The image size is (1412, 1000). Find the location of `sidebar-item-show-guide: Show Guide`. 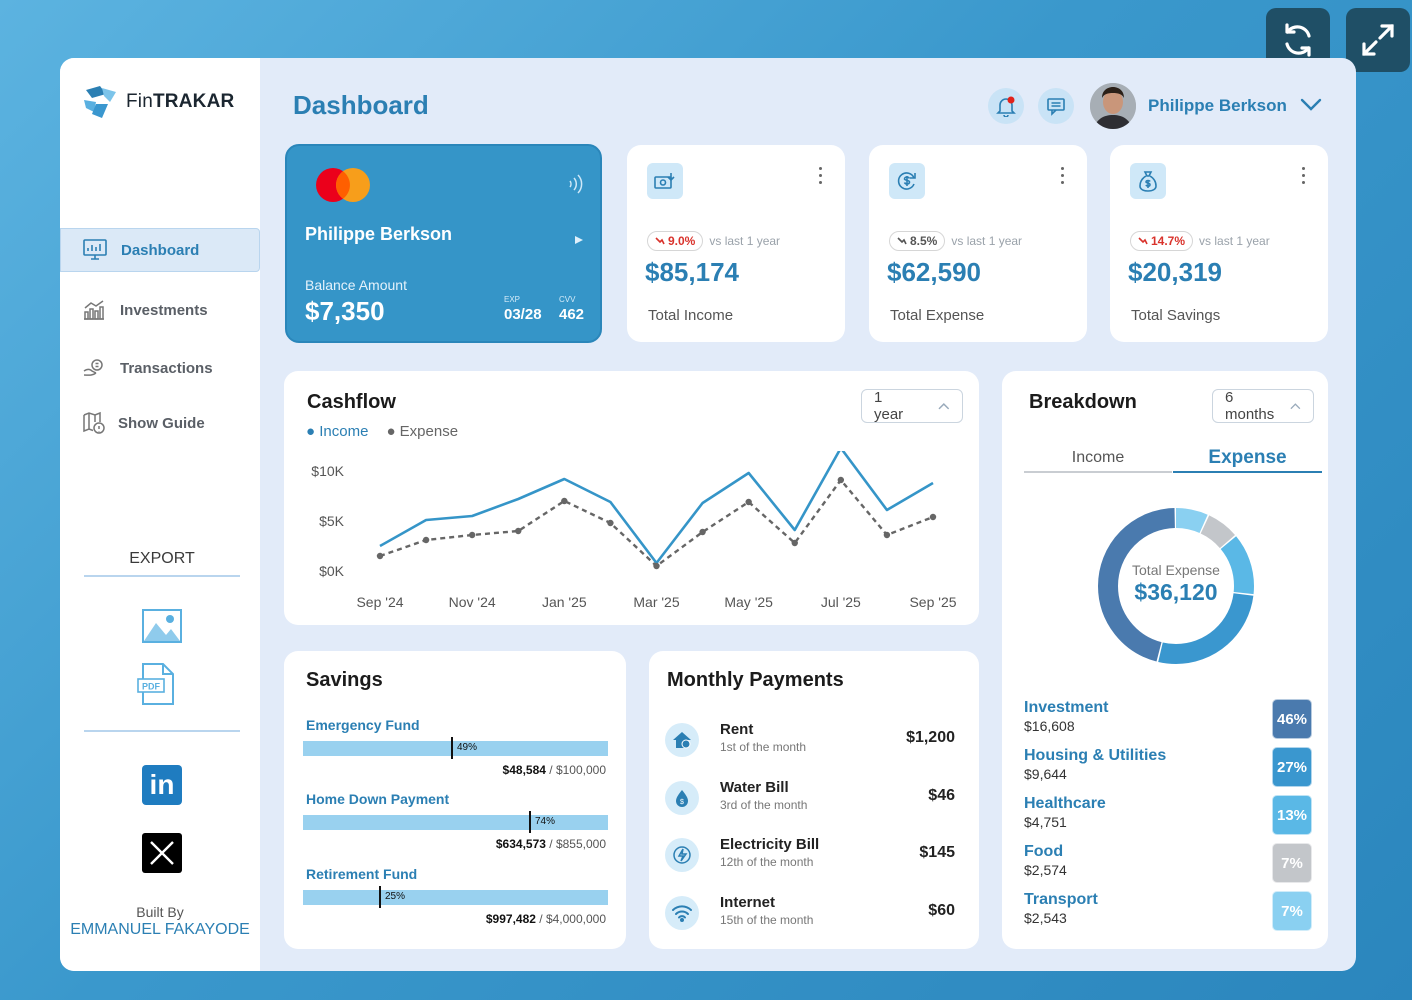

sidebar-item-show-guide: Show Guide is located at coordinates (160, 423).